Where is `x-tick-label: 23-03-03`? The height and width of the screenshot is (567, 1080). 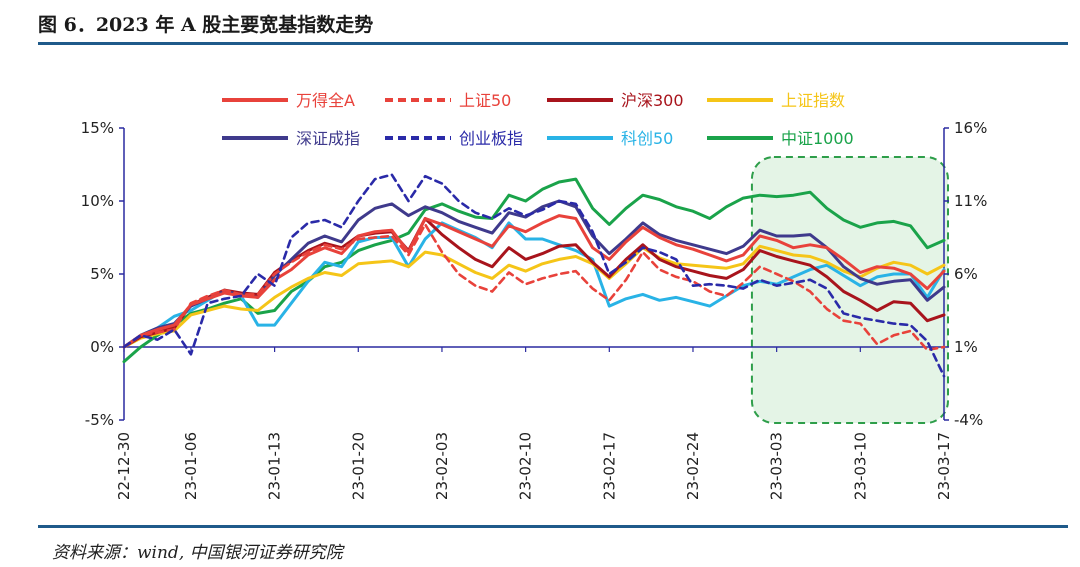 x-tick-label: 23-03-03 is located at coordinates (777, 466).